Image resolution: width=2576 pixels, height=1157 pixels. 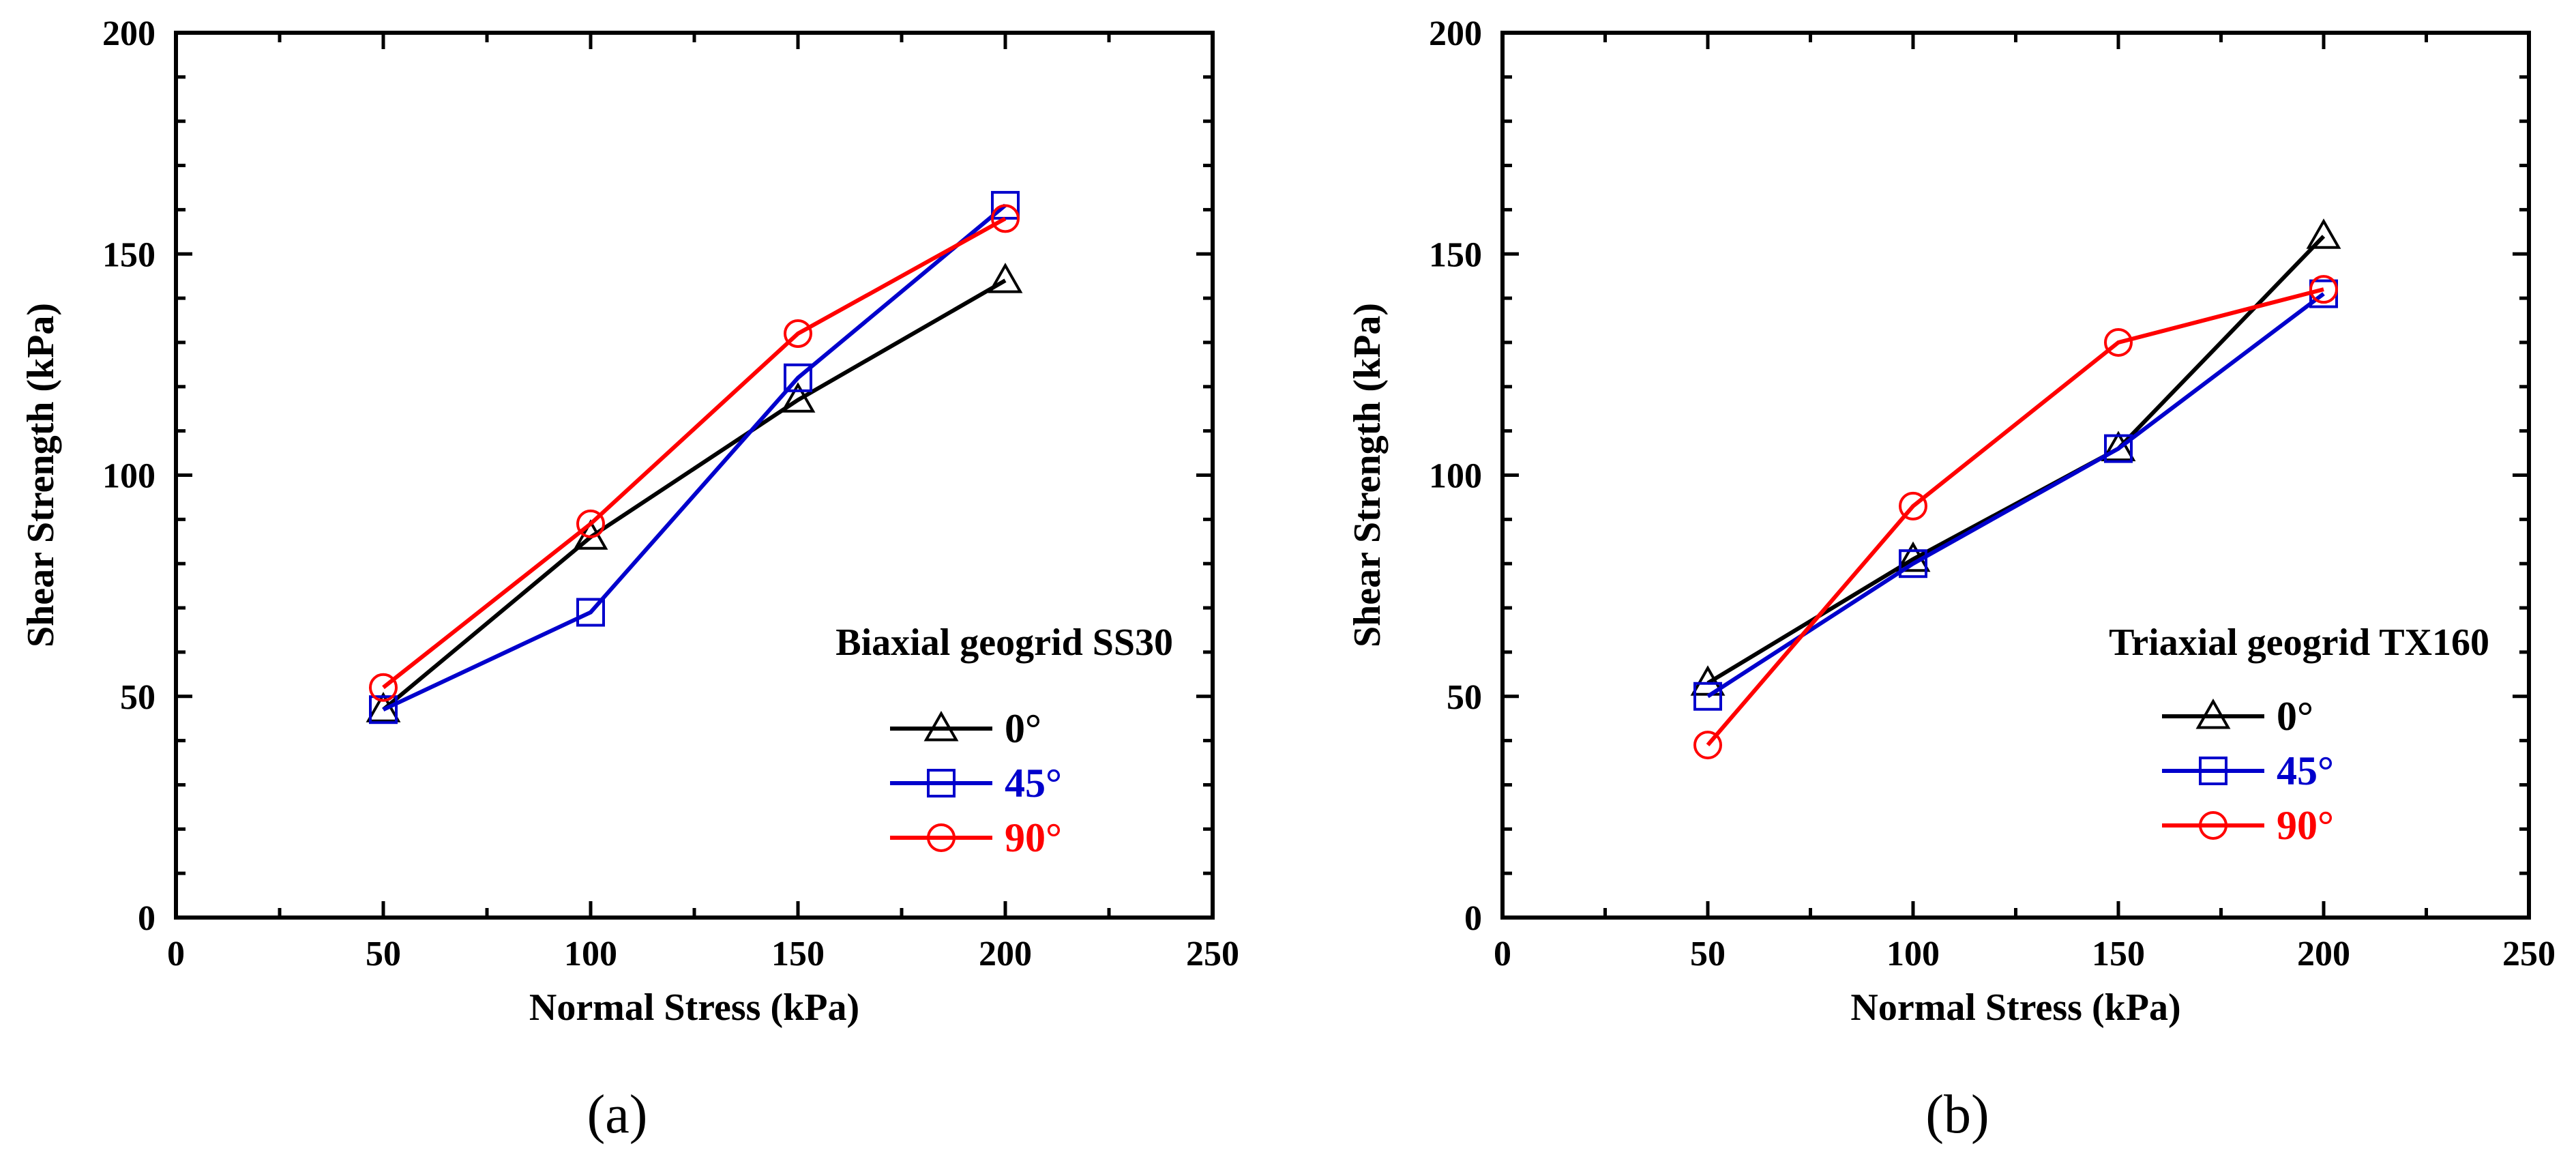 What do you see at coordinates (2299, 642) in the screenshot?
I see `legend-title: Triaxial geogrid TX160` at bounding box center [2299, 642].